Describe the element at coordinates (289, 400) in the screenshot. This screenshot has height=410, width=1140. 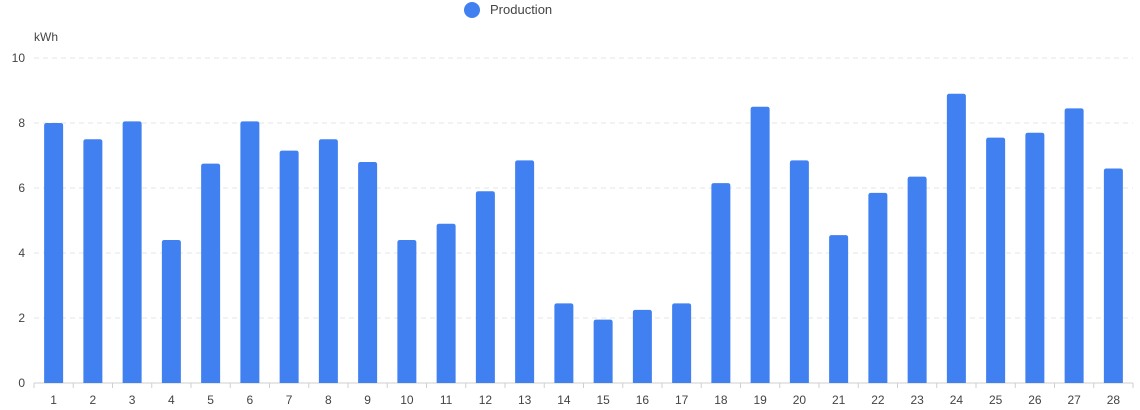
I see `x-tick-label: 7` at that location.